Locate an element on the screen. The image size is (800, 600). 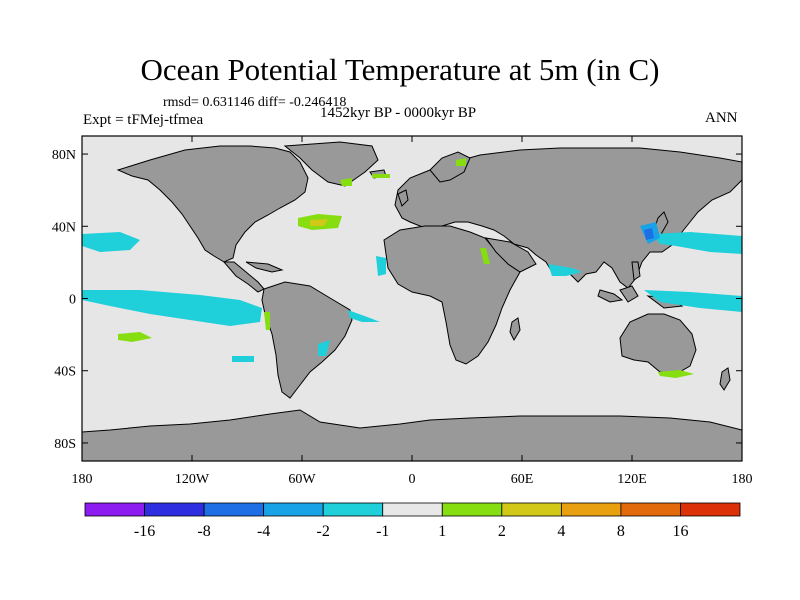
cyan-patch-indian-ocean is located at coordinates (565, 270).